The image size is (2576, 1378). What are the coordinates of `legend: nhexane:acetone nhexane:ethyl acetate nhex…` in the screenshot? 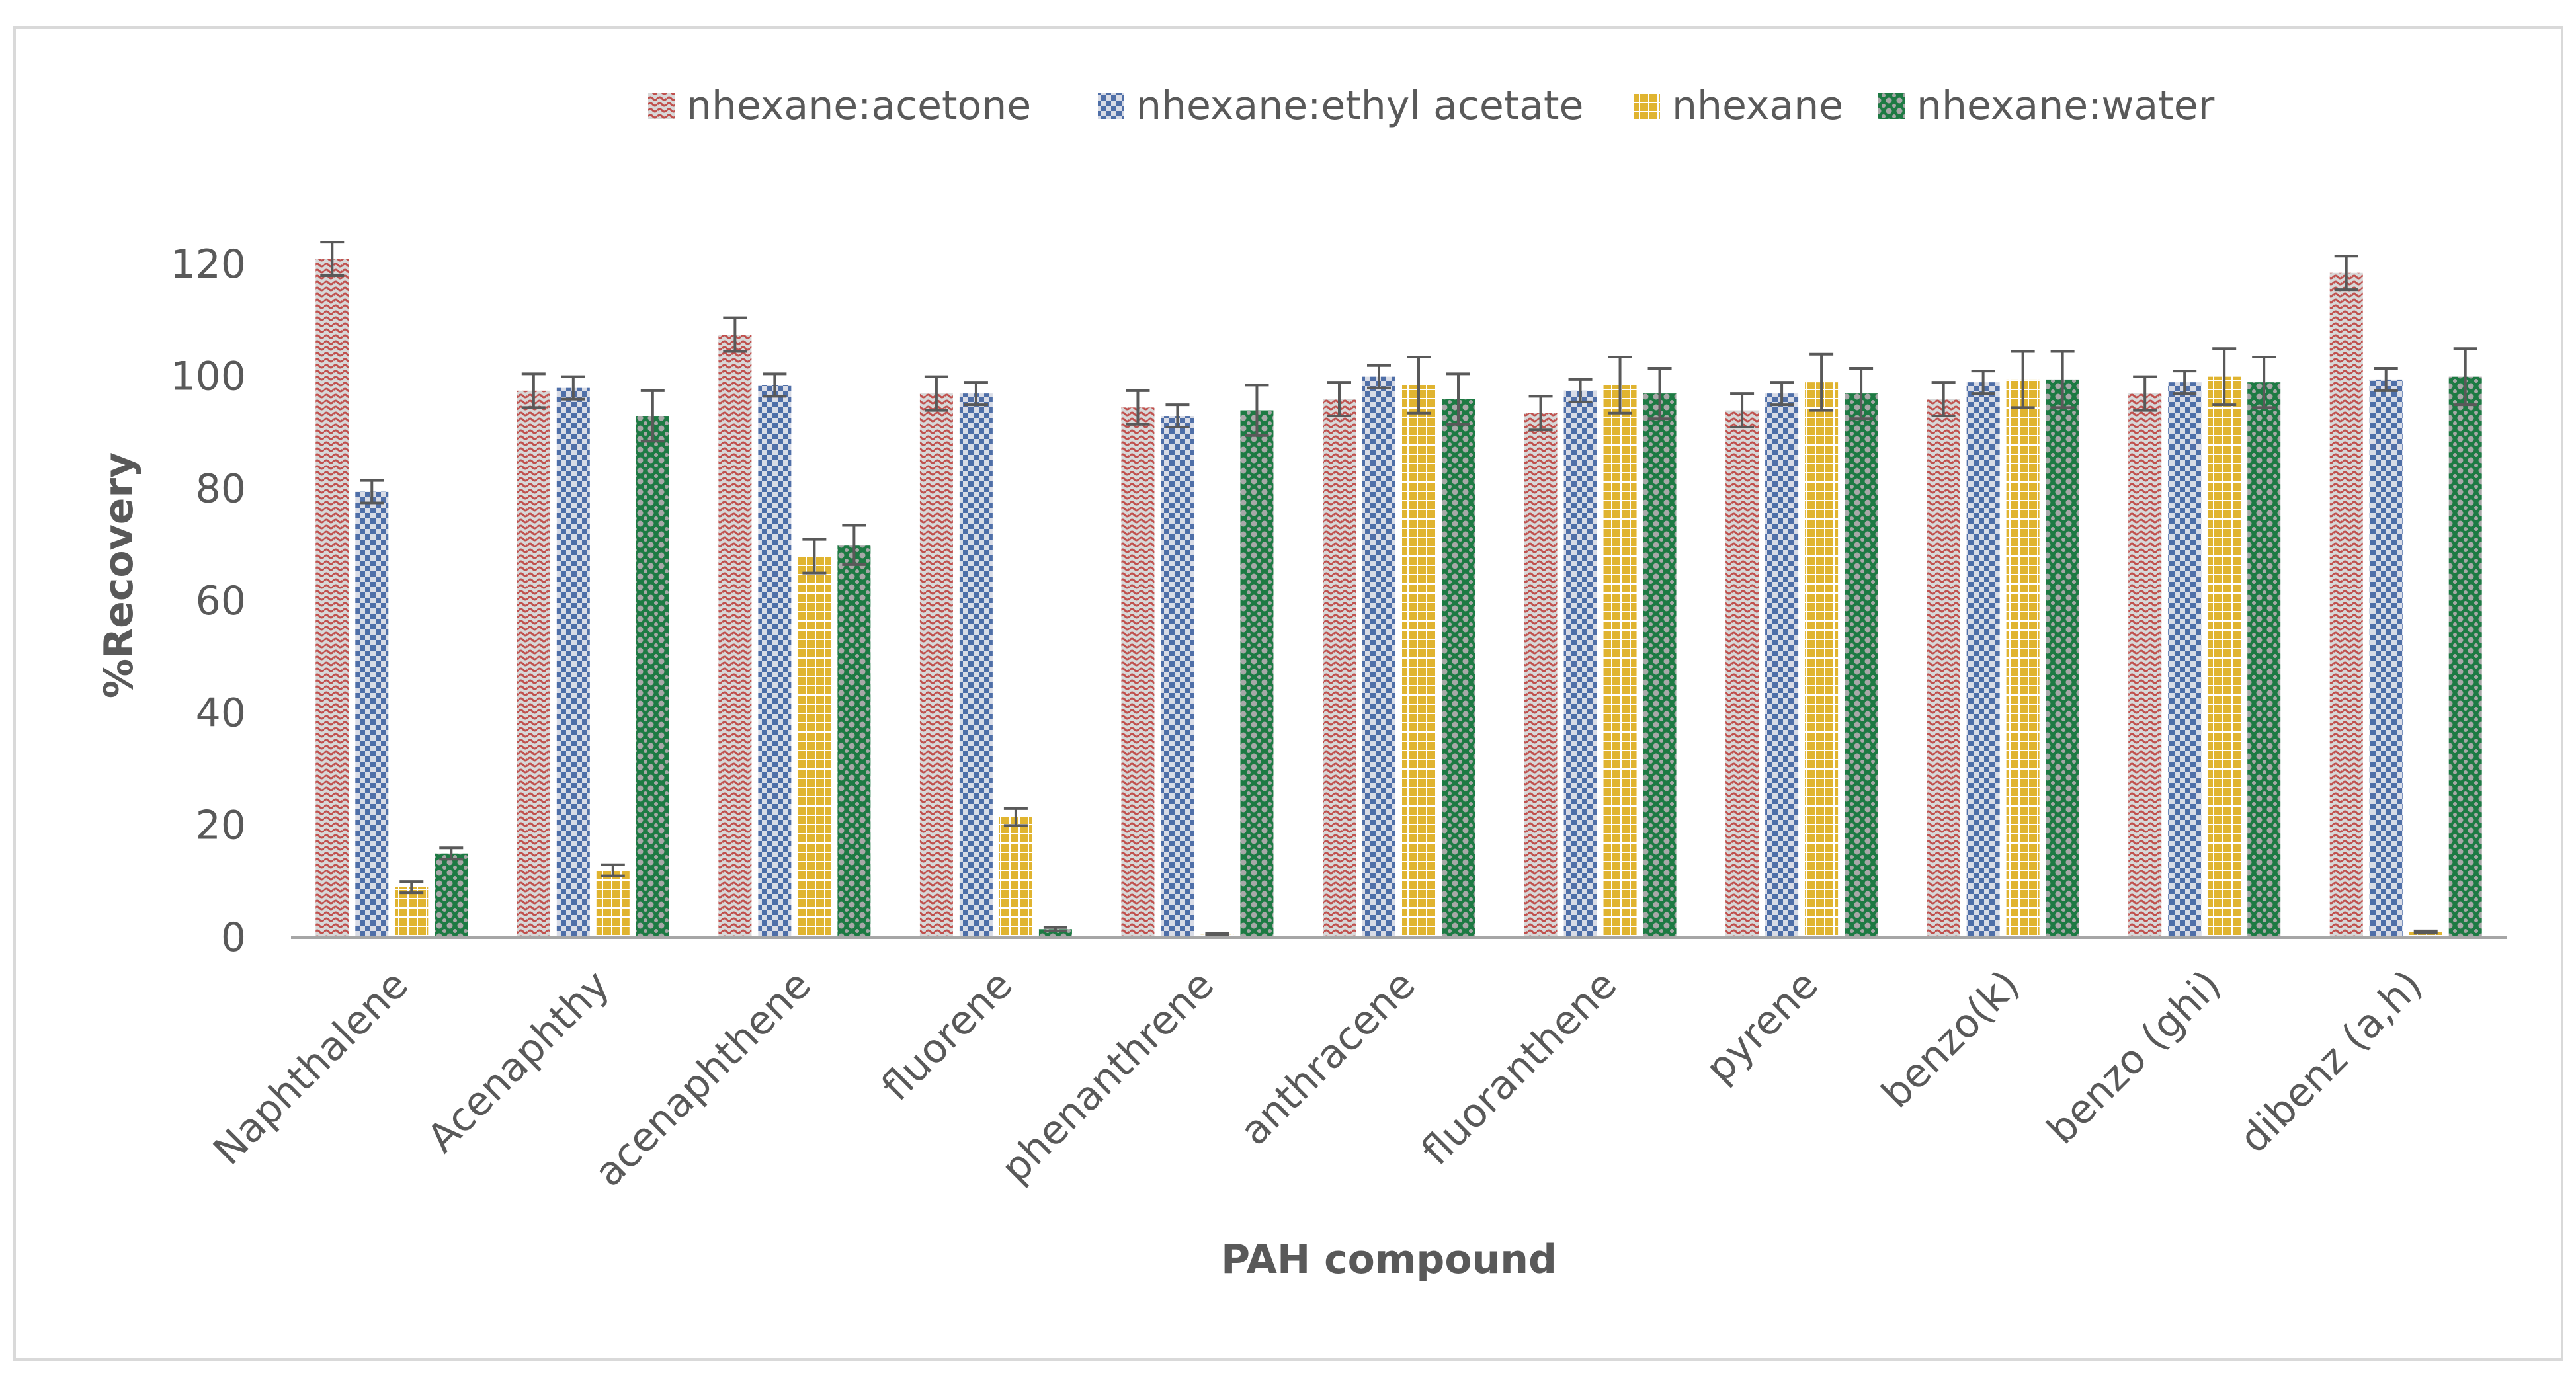 It's located at (1431, 106).